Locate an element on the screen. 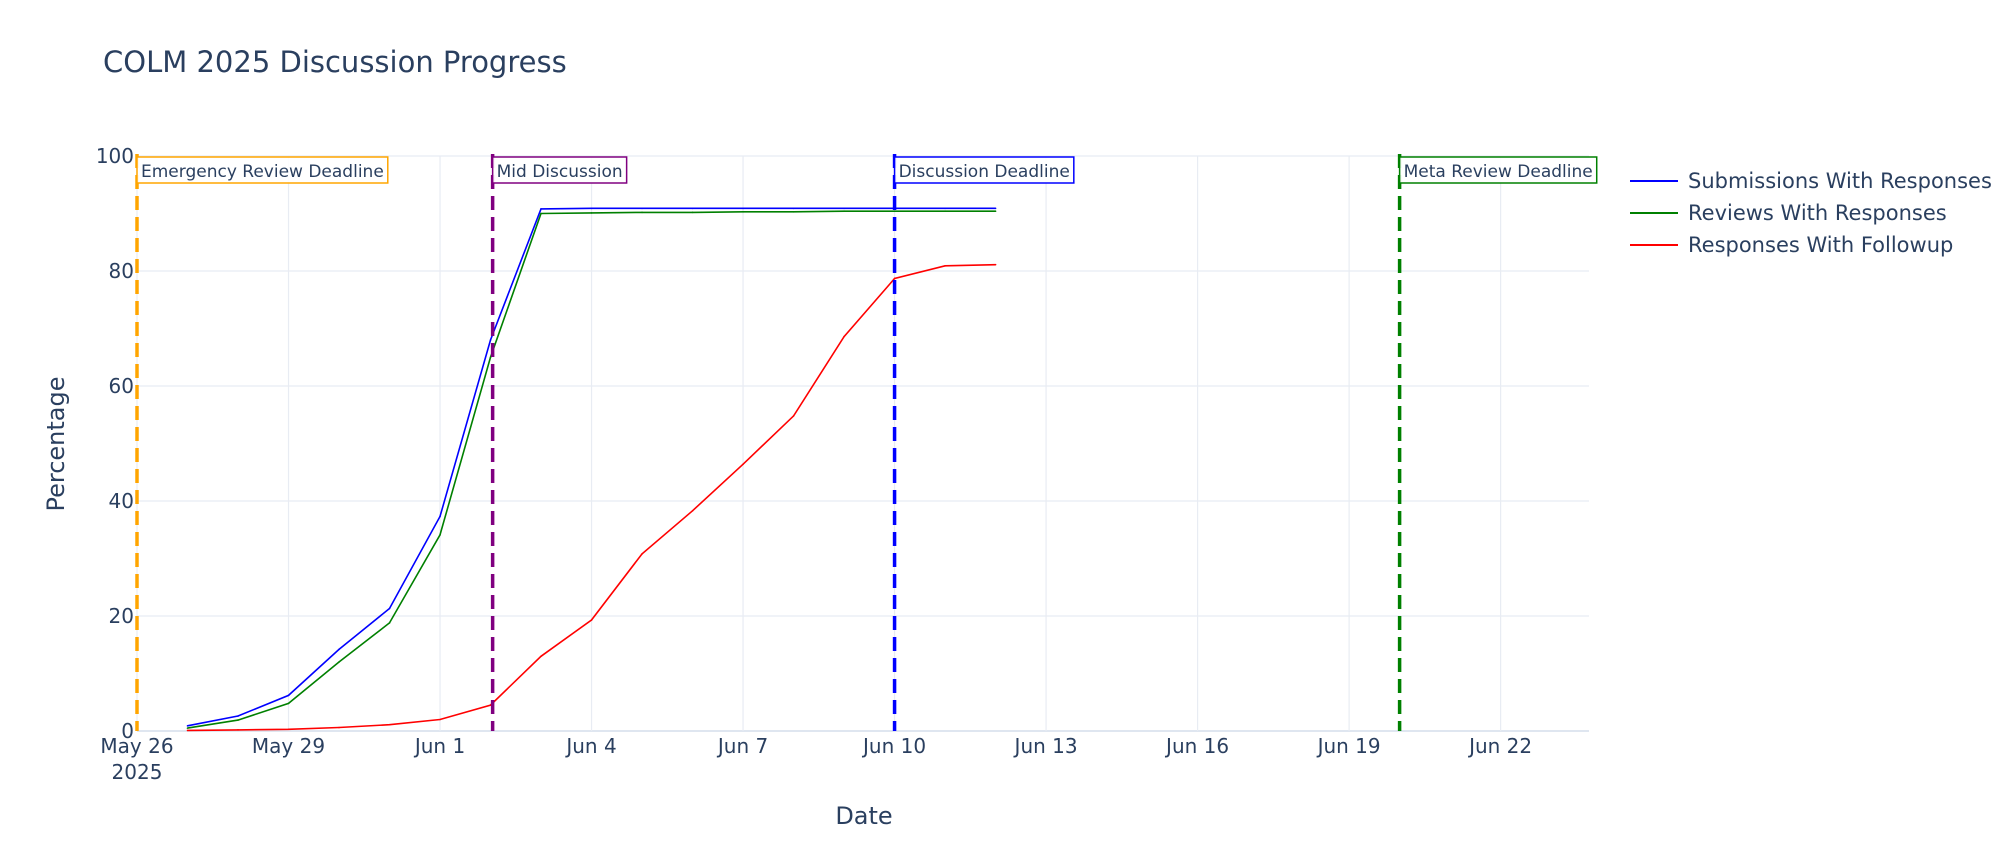 Image resolution: width=1999 pixels, height=849 pixels. deadline-label: Emergency Review Deadline is located at coordinates (262, 172).